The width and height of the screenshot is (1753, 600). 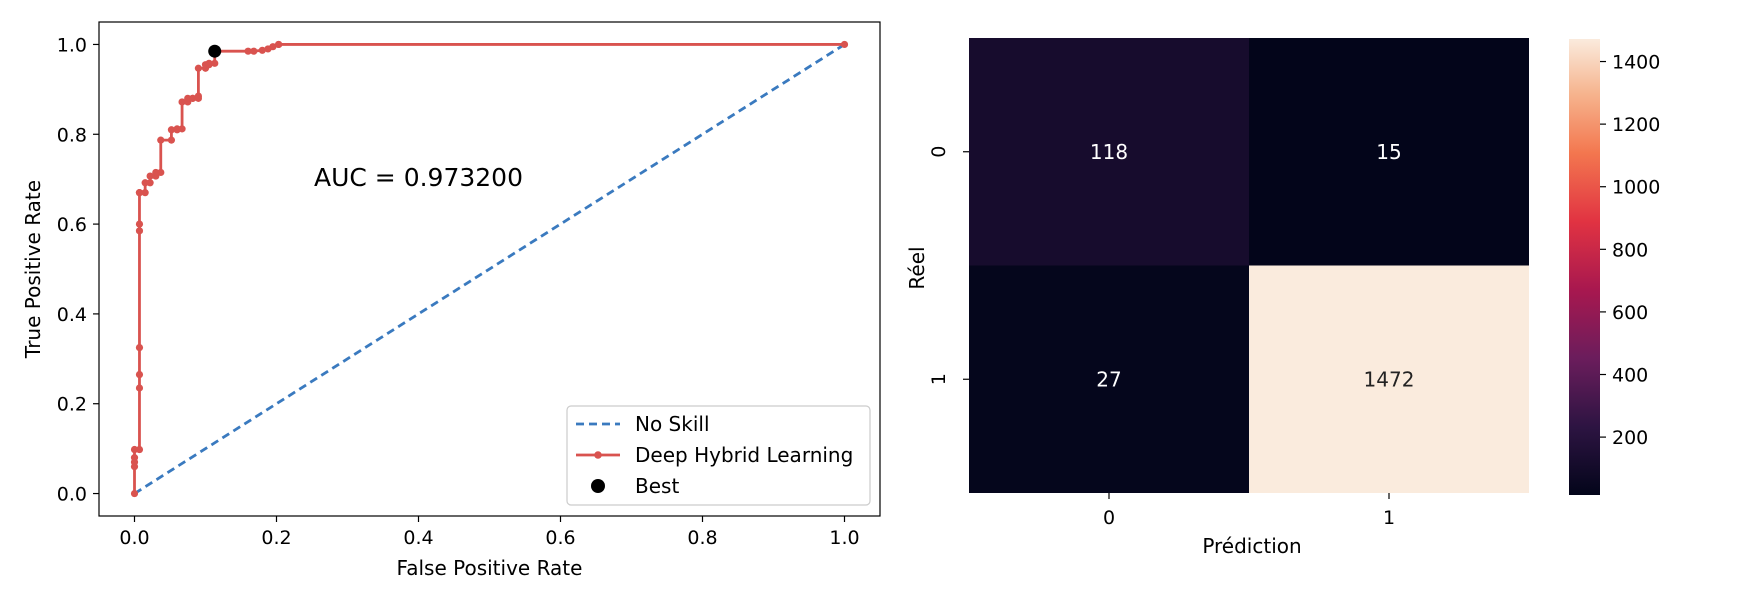 I want to click on roc-x-tick-label: 0.0, so click(x=134, y=538).